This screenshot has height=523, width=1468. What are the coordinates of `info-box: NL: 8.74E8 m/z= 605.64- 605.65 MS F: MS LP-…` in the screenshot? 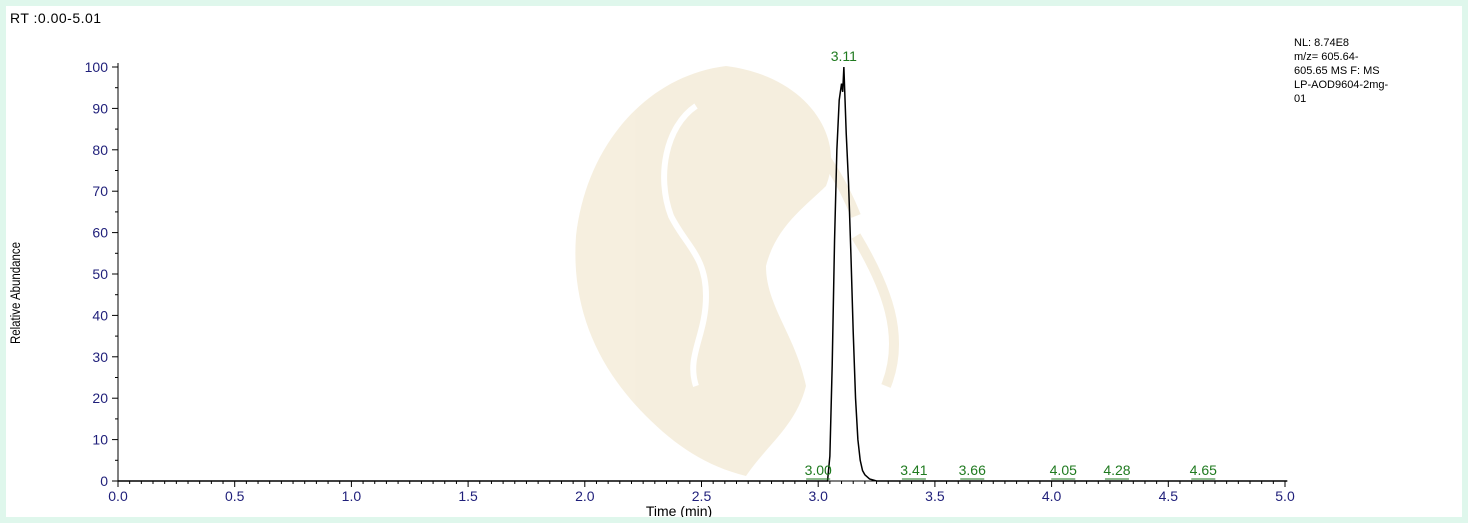 It's located at (1341, 71).